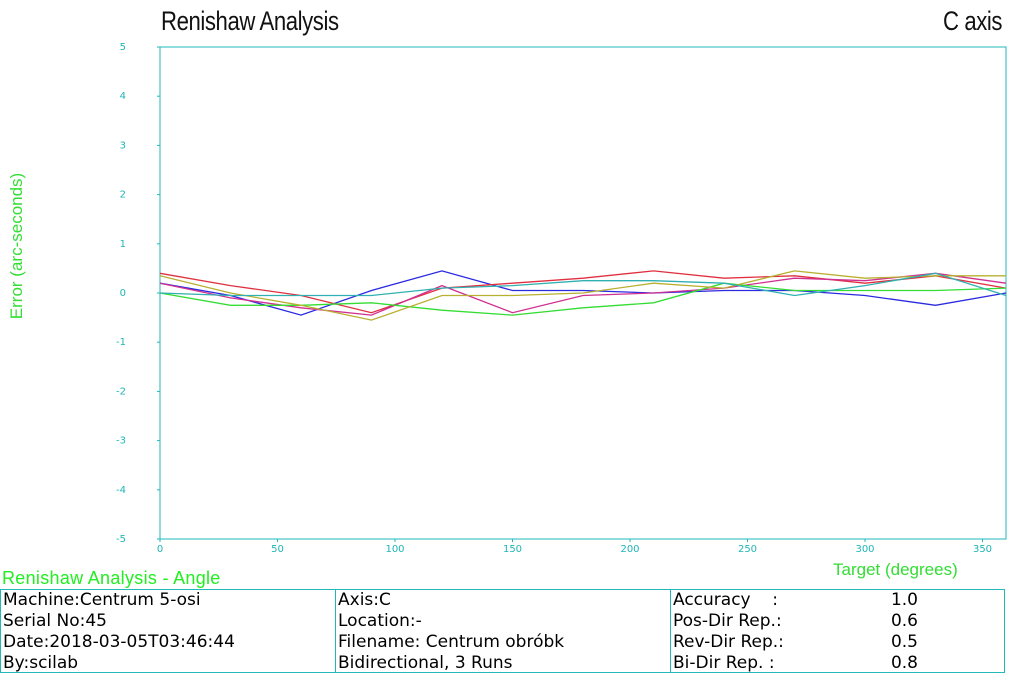  I want to click on y-tick-label: -3, so click(121, 441).